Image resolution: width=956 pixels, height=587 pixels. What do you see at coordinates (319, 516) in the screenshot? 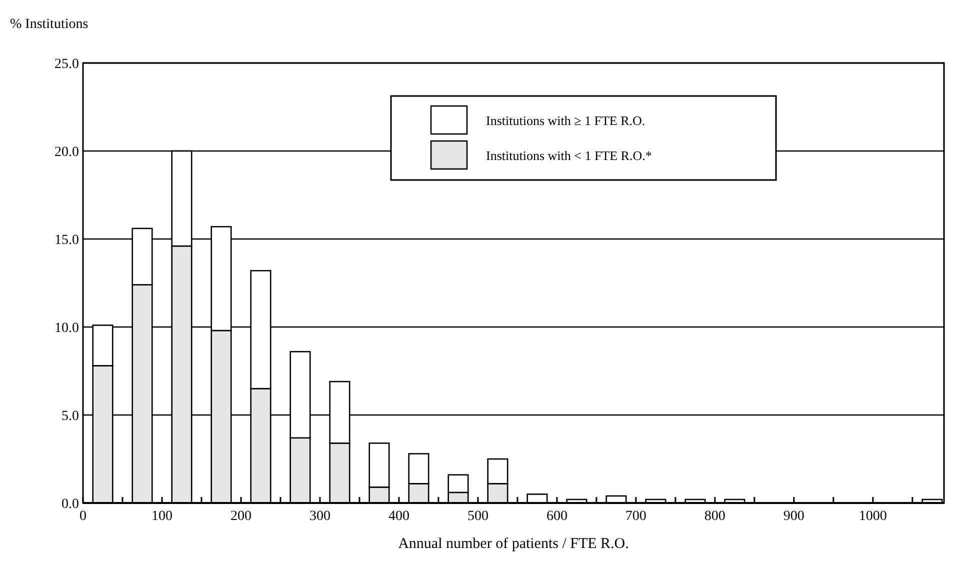
I see `x-tick-label: 300` at bounding box center [319, 516].